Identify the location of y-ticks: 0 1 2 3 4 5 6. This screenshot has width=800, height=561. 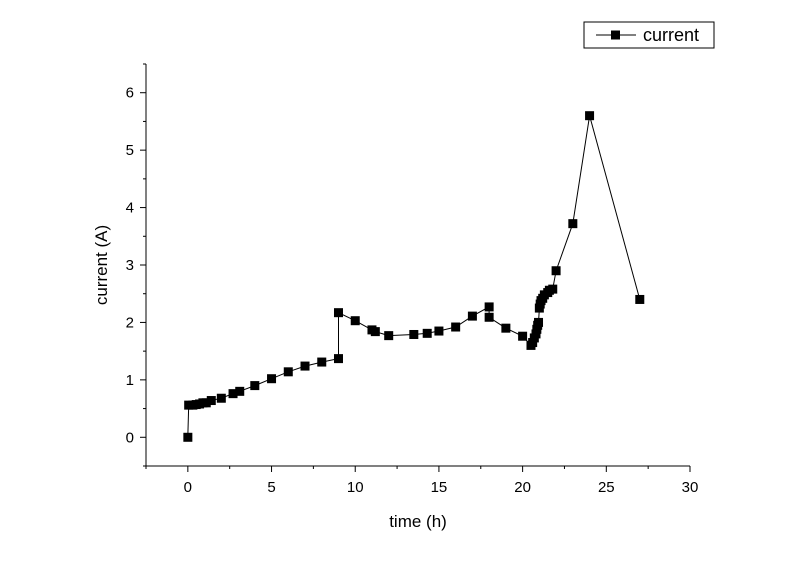
(136, 265).